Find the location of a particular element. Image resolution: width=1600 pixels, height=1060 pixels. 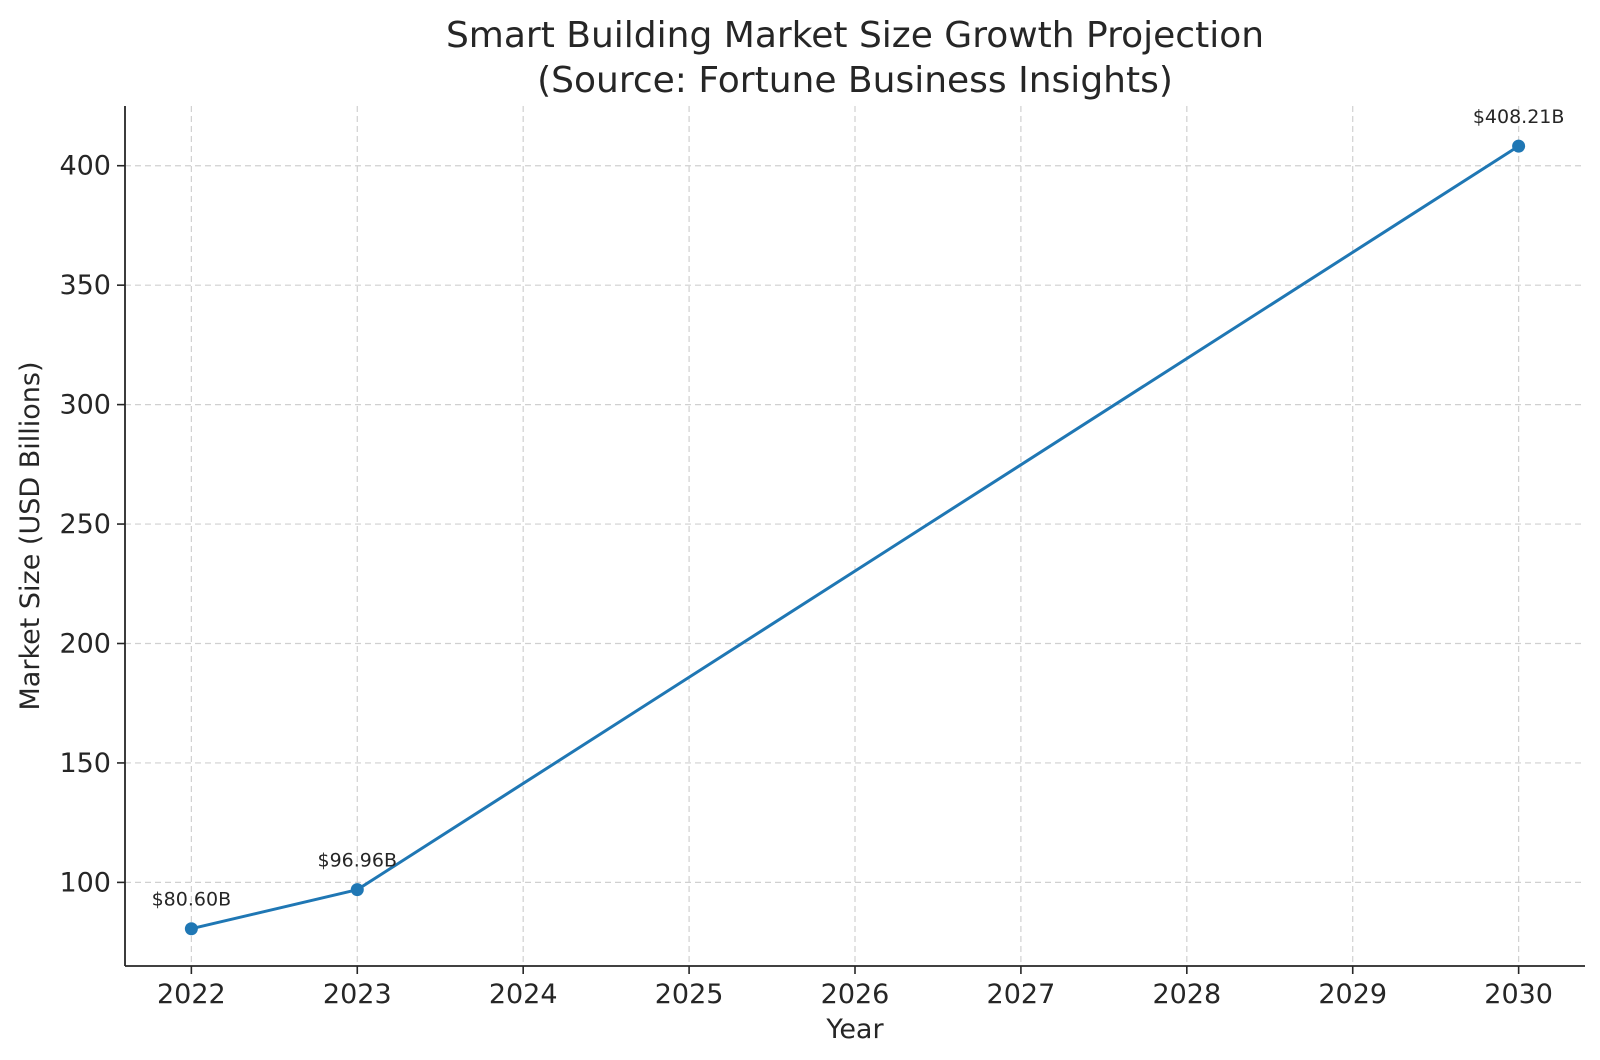

x-axis-label: Year is located at coordinates (854, 1029).